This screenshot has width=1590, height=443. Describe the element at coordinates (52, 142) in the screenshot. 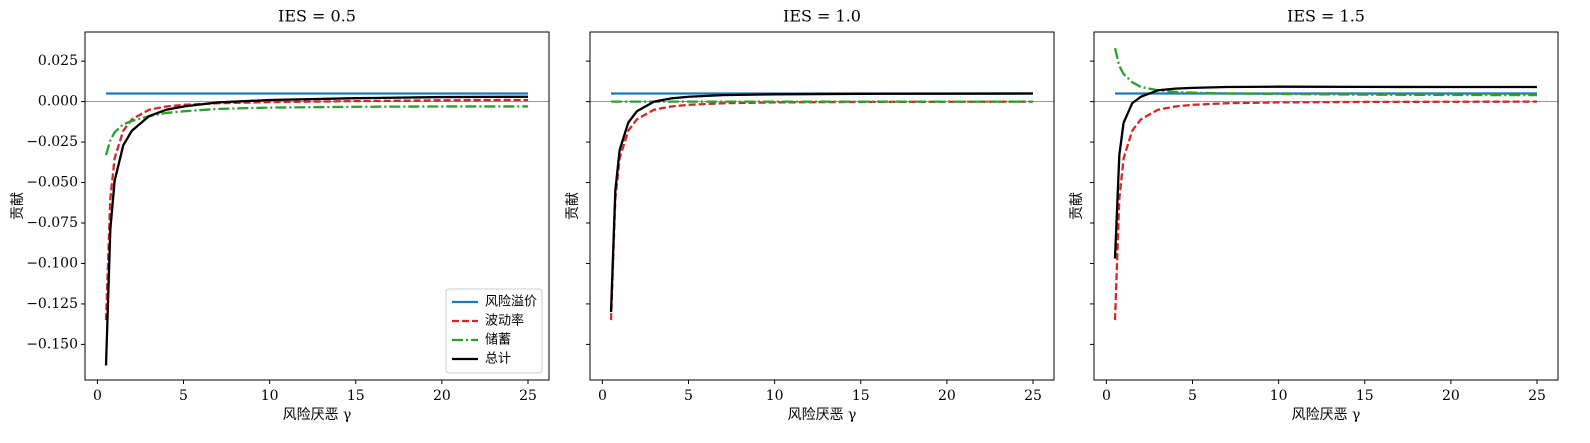

I see `y-tick-label: −0.025` at that location.